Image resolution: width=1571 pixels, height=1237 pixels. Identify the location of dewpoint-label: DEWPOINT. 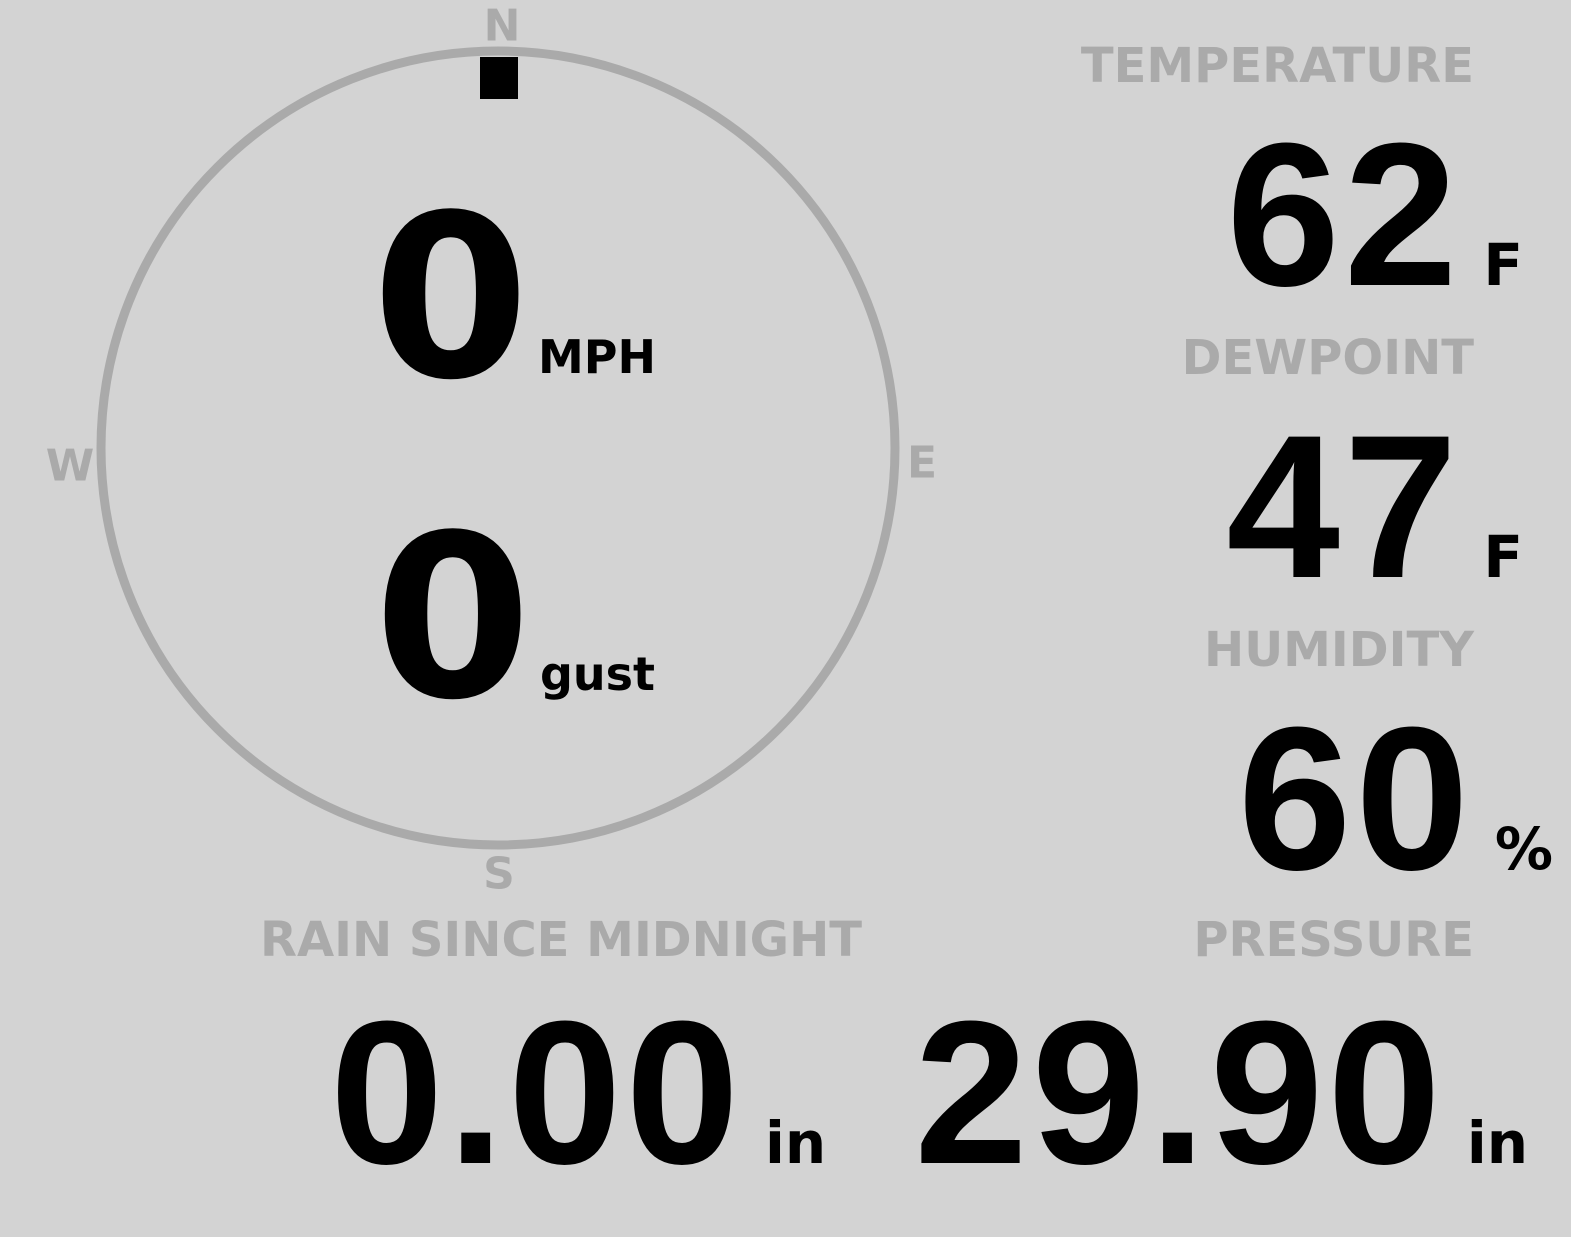
(1327, 358).